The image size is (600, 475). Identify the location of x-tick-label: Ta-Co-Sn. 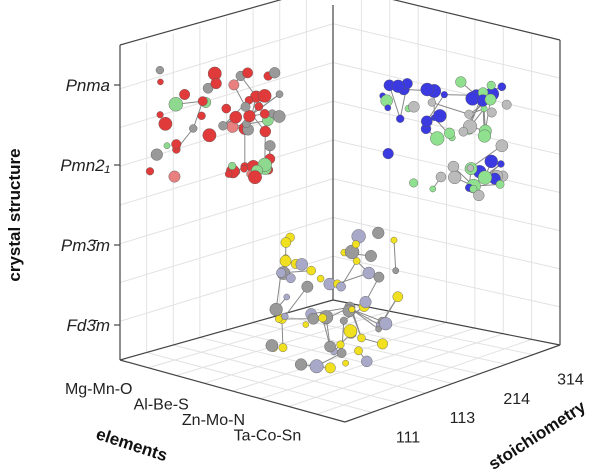
(268, 436).